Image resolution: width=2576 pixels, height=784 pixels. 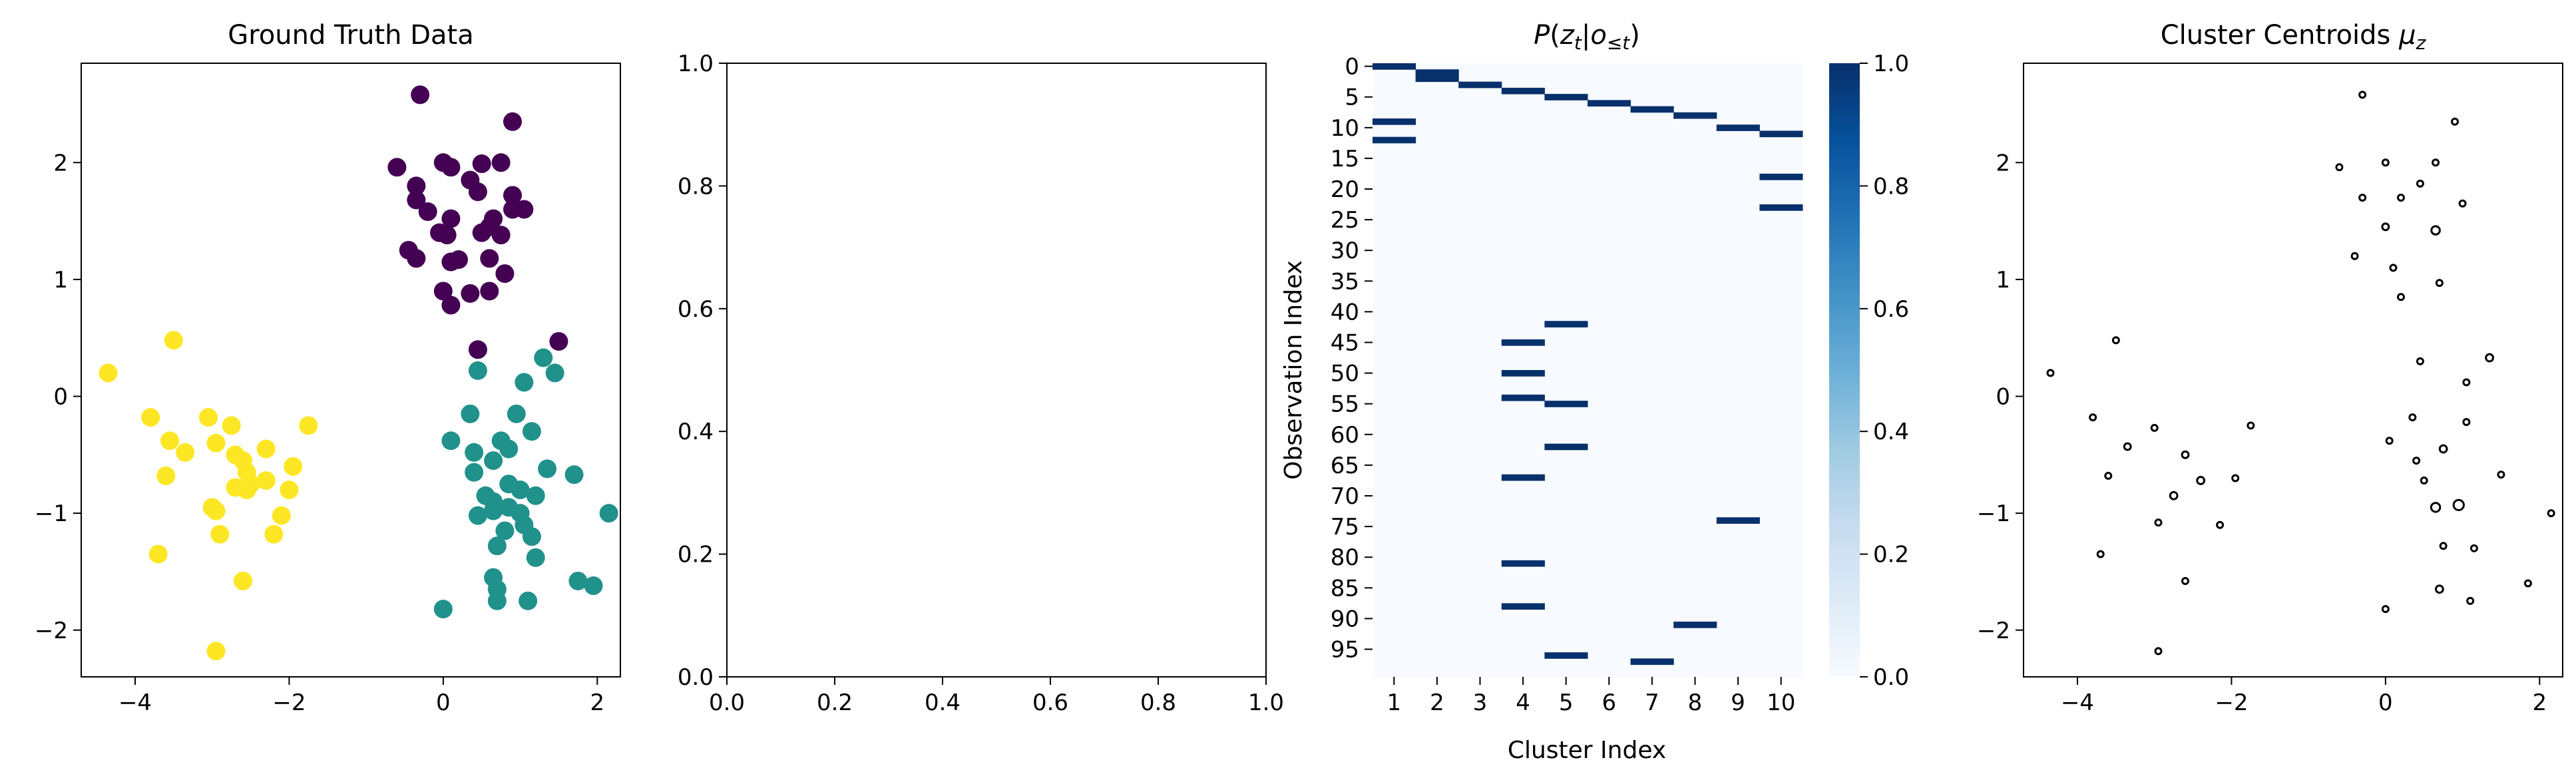 I want to click on centroids-3-xtick-label: 2, so click(x=2539, y=702).